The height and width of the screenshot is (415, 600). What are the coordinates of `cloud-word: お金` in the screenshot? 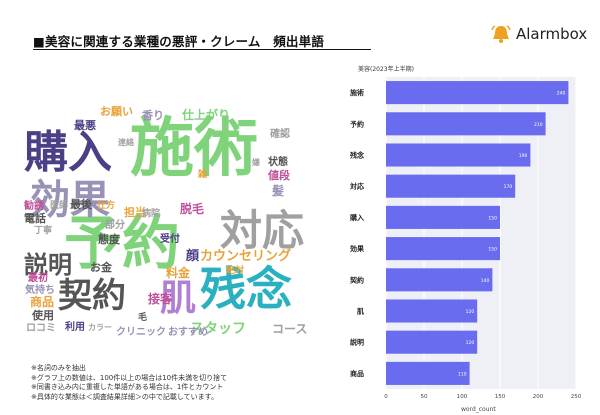 It's located at (101, 267).